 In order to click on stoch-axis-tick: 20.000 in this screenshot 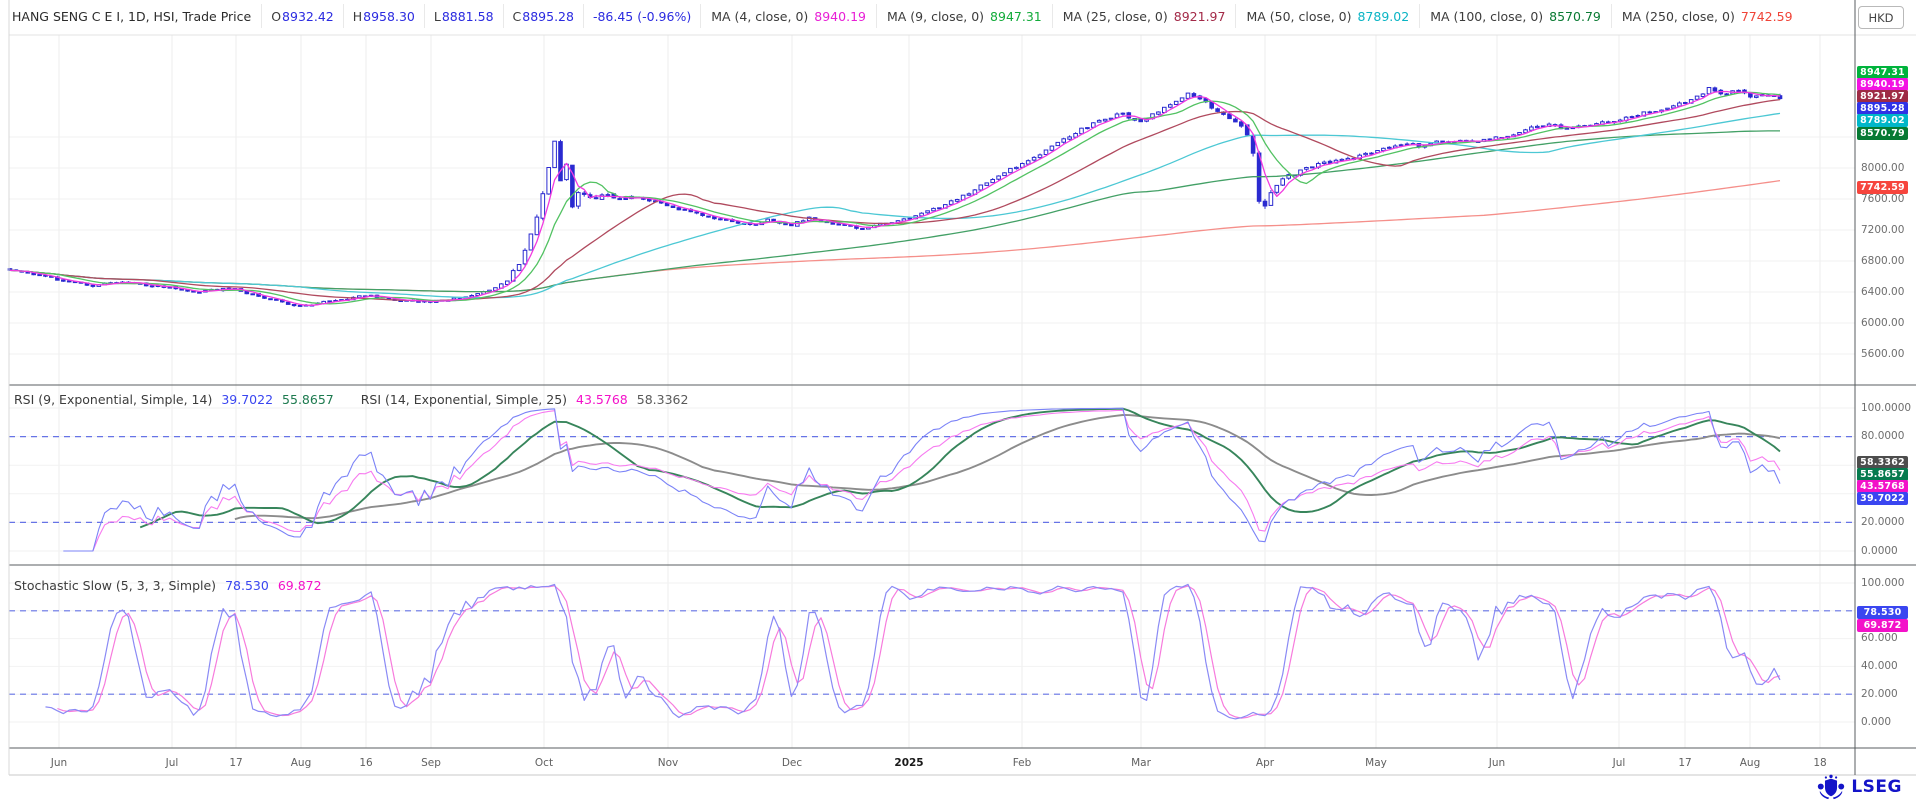, I will do `click(1879, 693)`.